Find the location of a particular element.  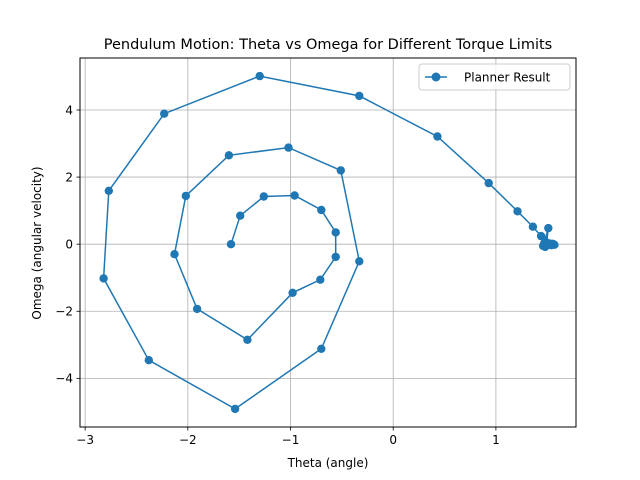

x-tick-label: 0 is located at coordinates (393, 440).